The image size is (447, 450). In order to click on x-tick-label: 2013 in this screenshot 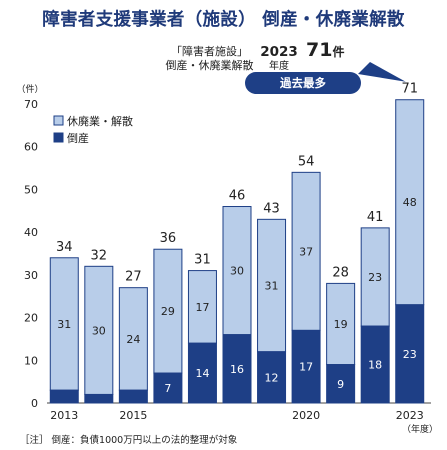, I will do `click(64, 415)`.